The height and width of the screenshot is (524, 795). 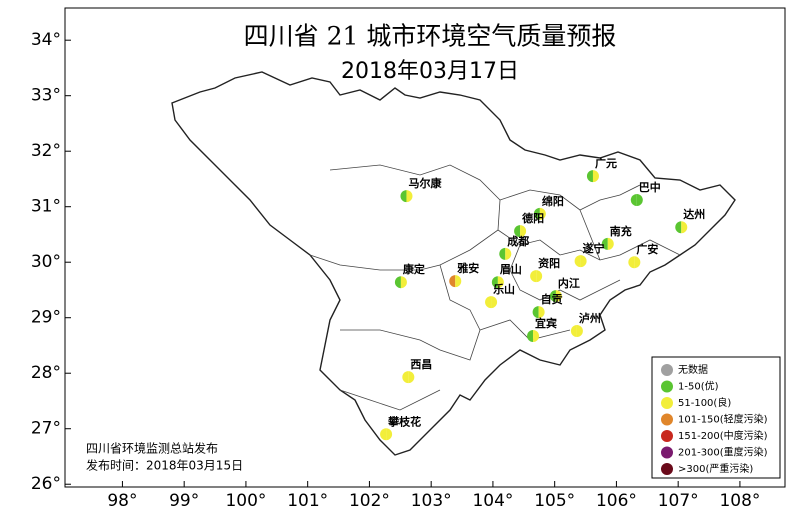 I want to click on city-label: 宜宾, so click(x=546, y=323).